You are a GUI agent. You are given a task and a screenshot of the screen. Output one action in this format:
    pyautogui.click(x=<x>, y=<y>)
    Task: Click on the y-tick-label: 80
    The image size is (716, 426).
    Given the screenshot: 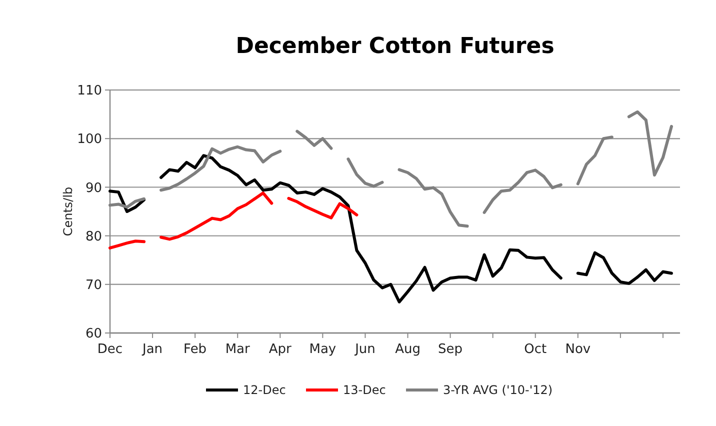 What is the action you would take?
    pyautogui.click(x=93, y=236)
    